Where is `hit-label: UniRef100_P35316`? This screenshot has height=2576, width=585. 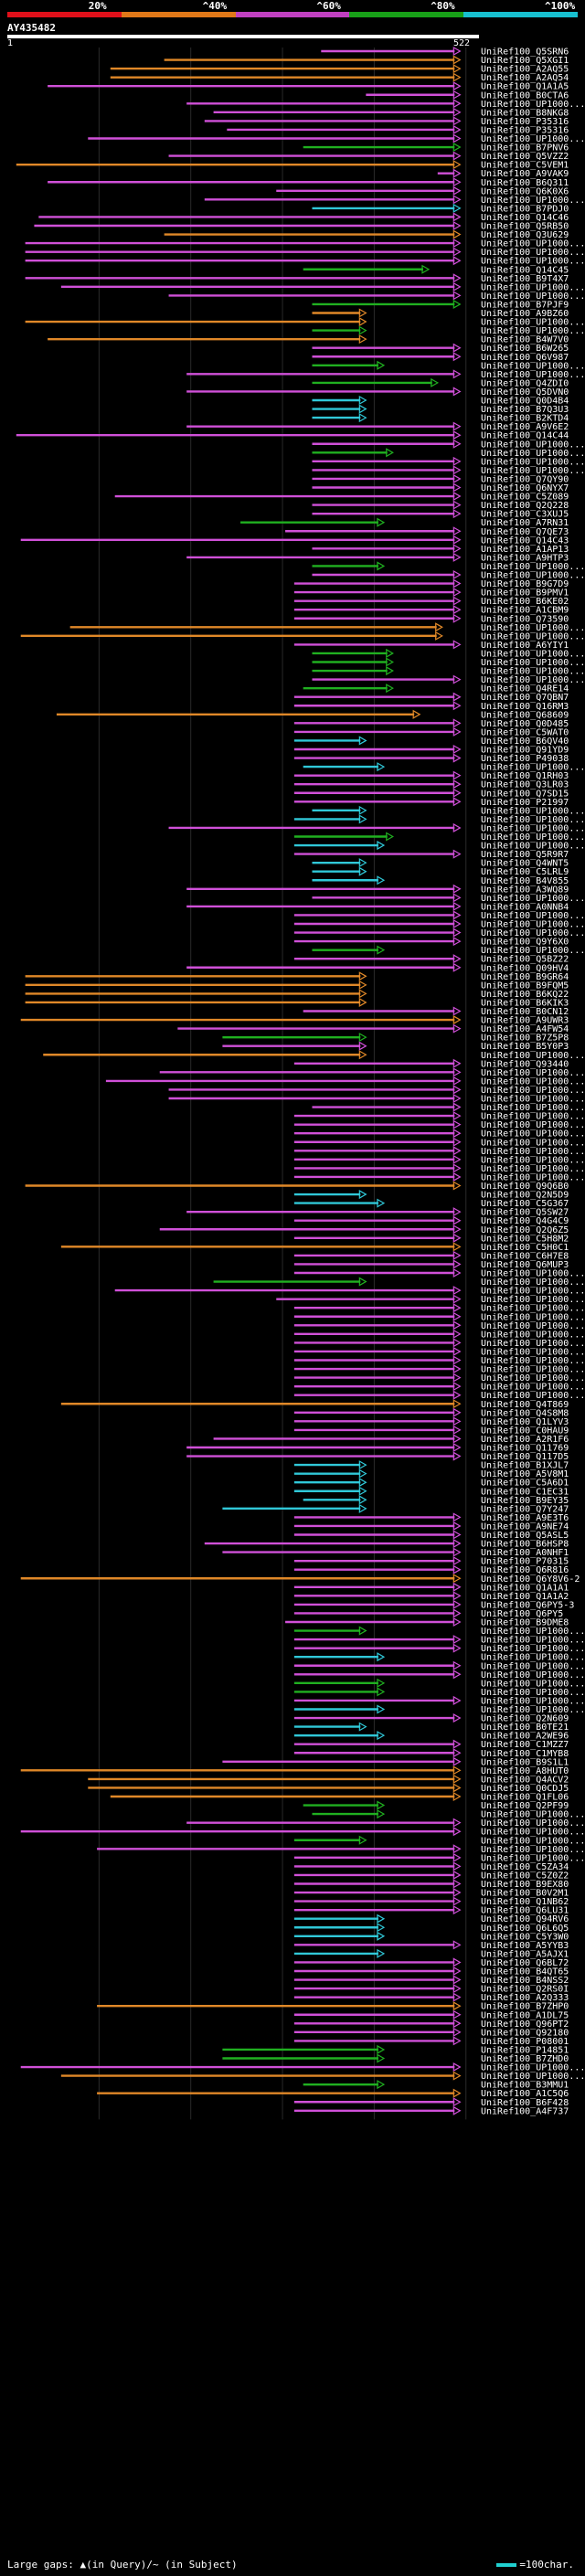
hit-label: UniRef100_P35316 is located at coordinates (525, 122).